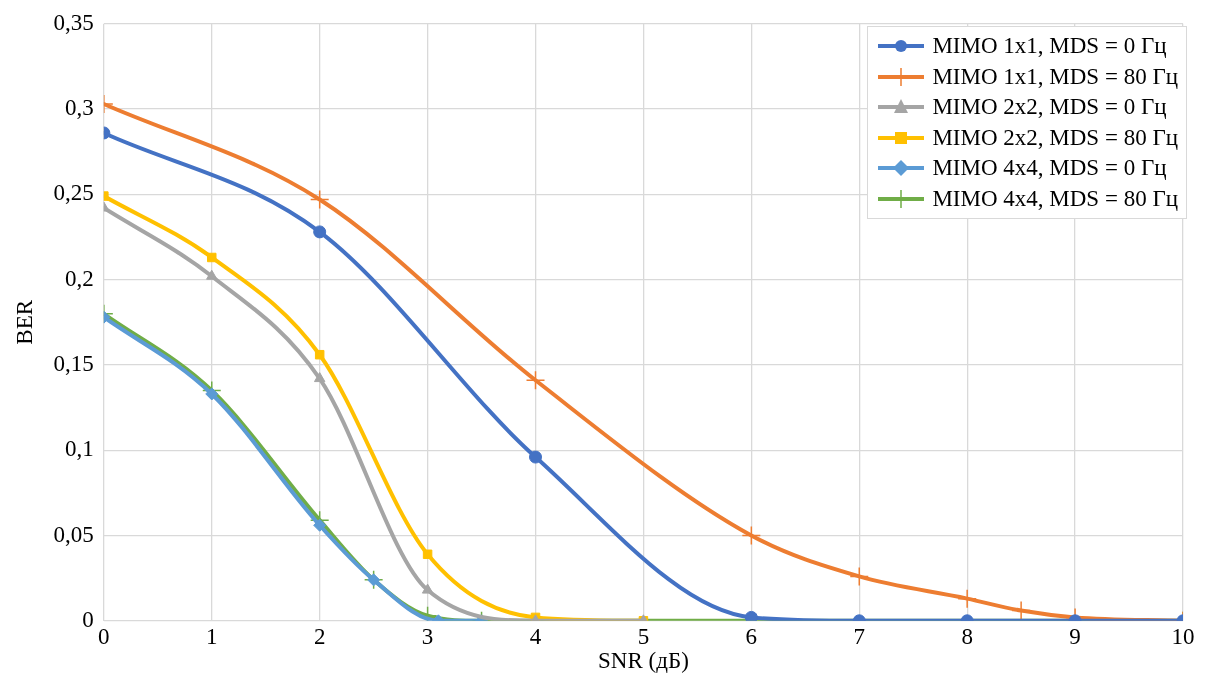 The image size is (1205, 684). What do you see at coordinates (24, 322) in the screenshot?
I see `y-axis-title: BER` at bounding box center [24, 322].